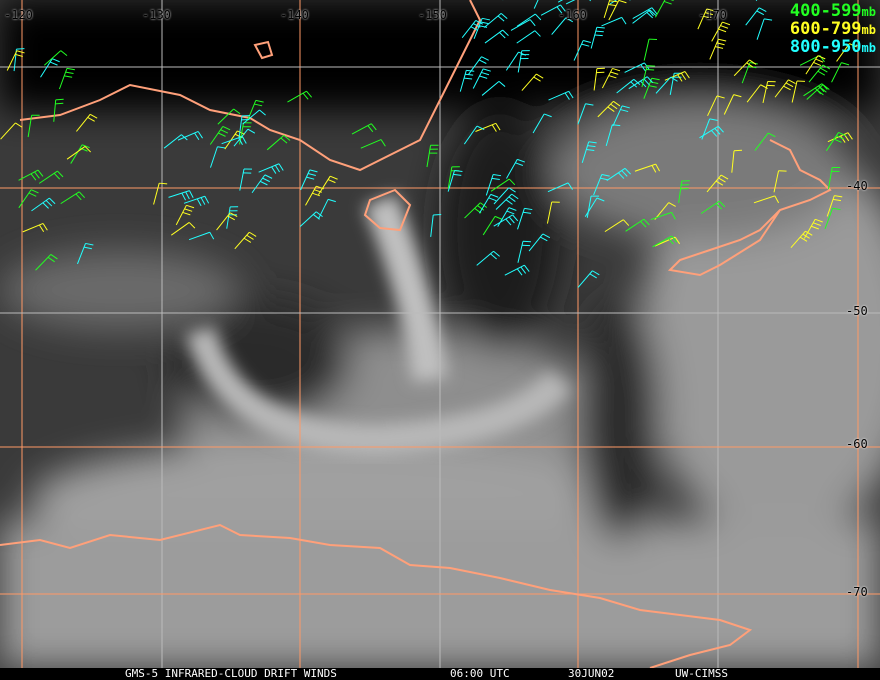  I want to click on source: UW-CIMSS, so click(701, 673).